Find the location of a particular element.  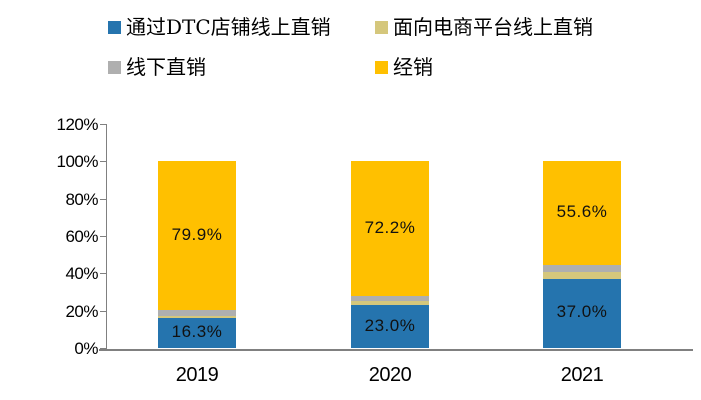

legend-item-0: 通过DTC店铺线上直销 is located at coordinates (241, 27).